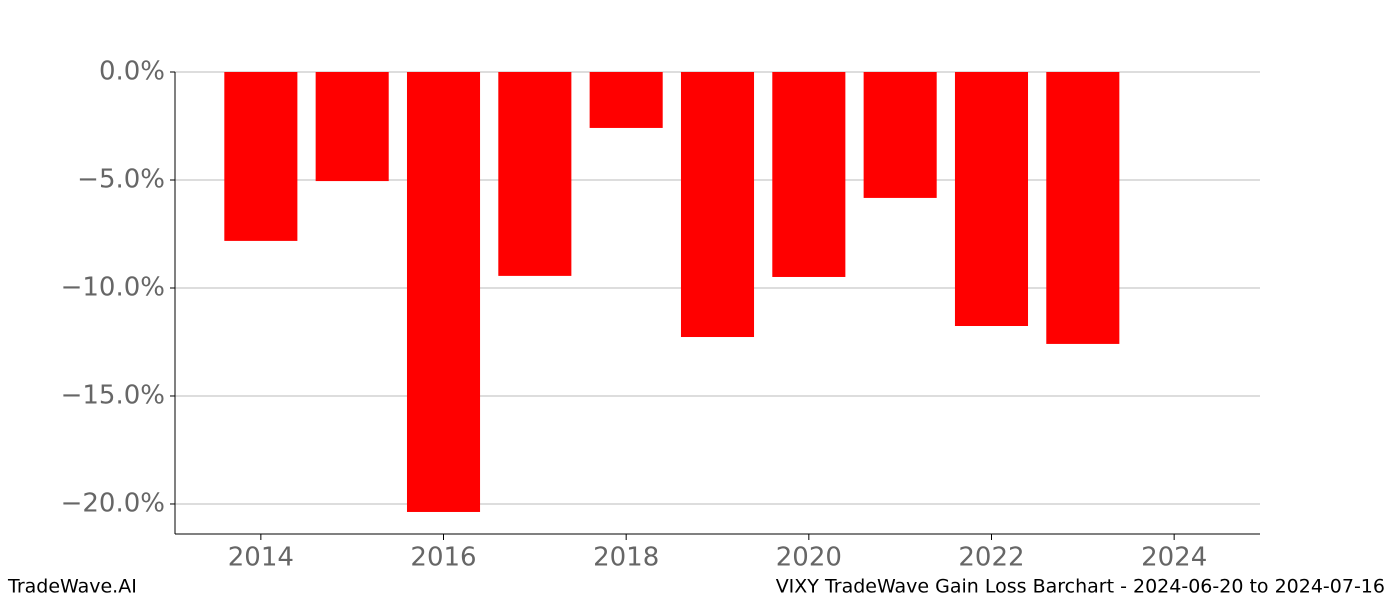  Describe the element at coordinates (113, 395) in the screenshot. I see `y-tick-label: −15.0%` at that location.